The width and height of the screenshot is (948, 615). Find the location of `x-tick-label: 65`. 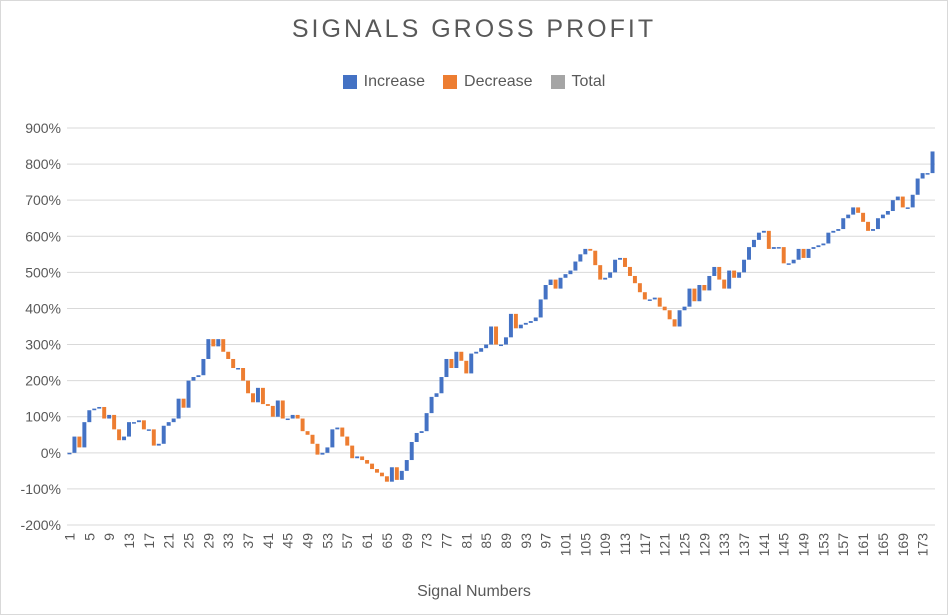

x-tick-label: 65 is located at coordinates (387, 541).